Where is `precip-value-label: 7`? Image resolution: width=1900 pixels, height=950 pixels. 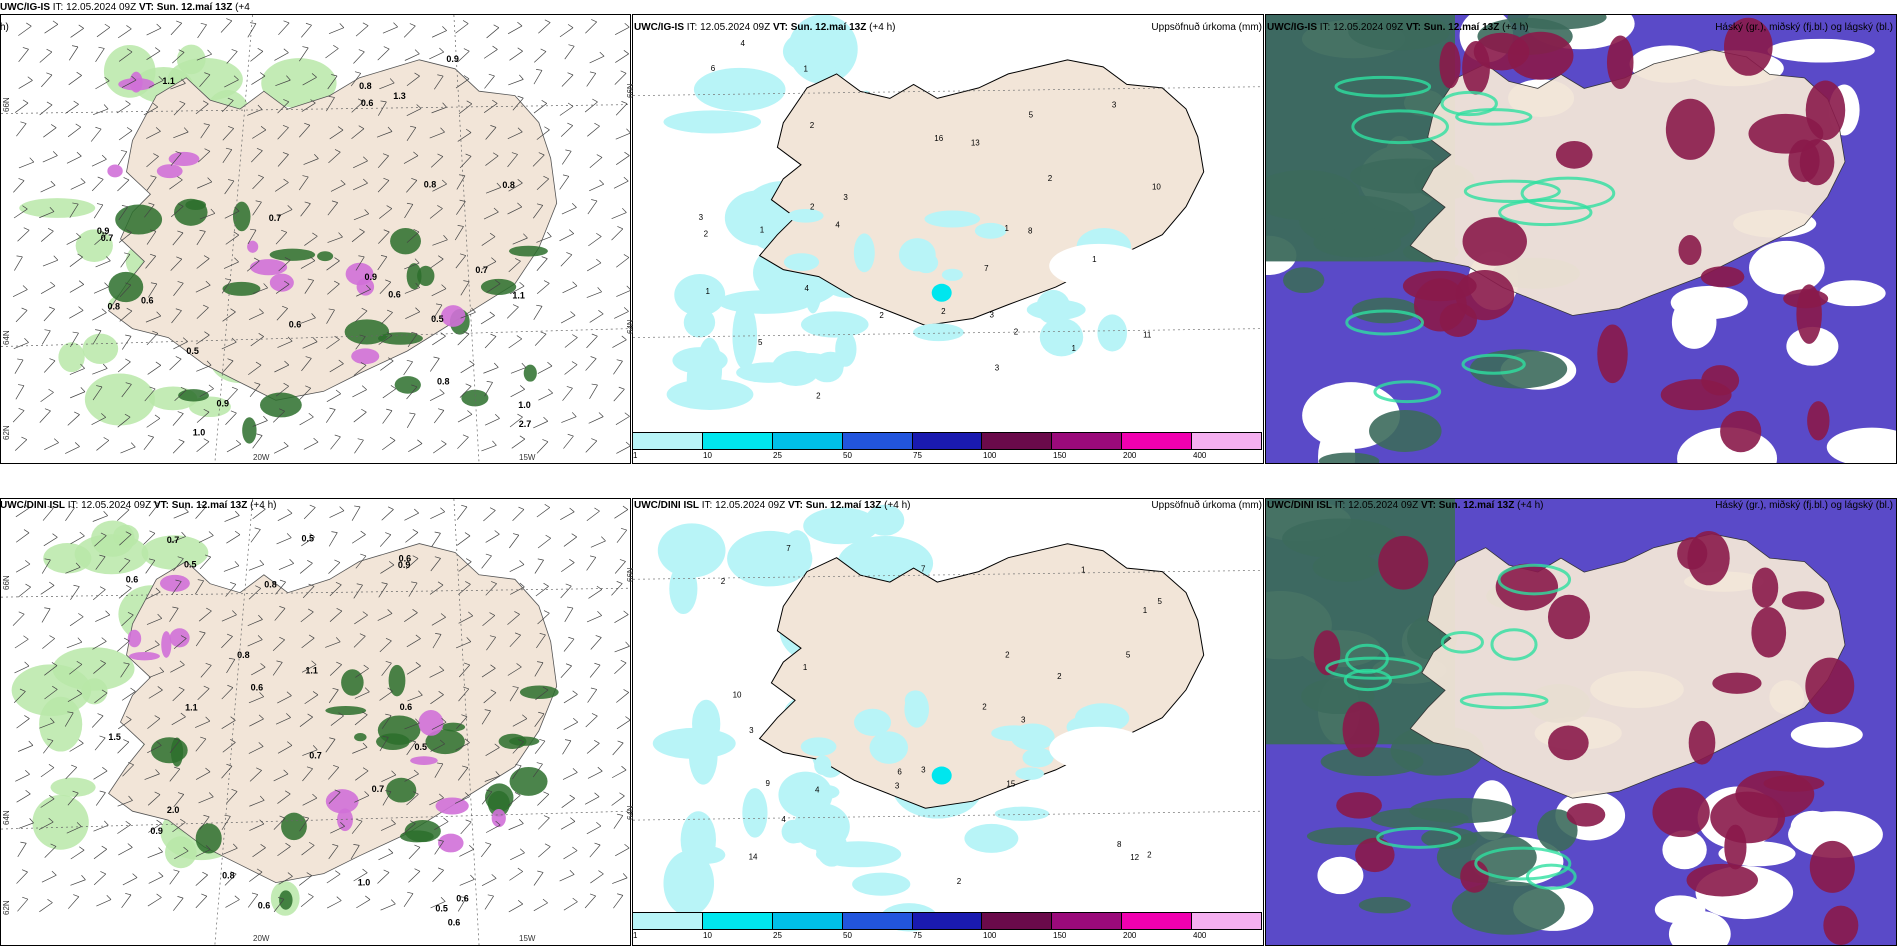 precip-value-label: 7 is located at coordinates (986, 268).